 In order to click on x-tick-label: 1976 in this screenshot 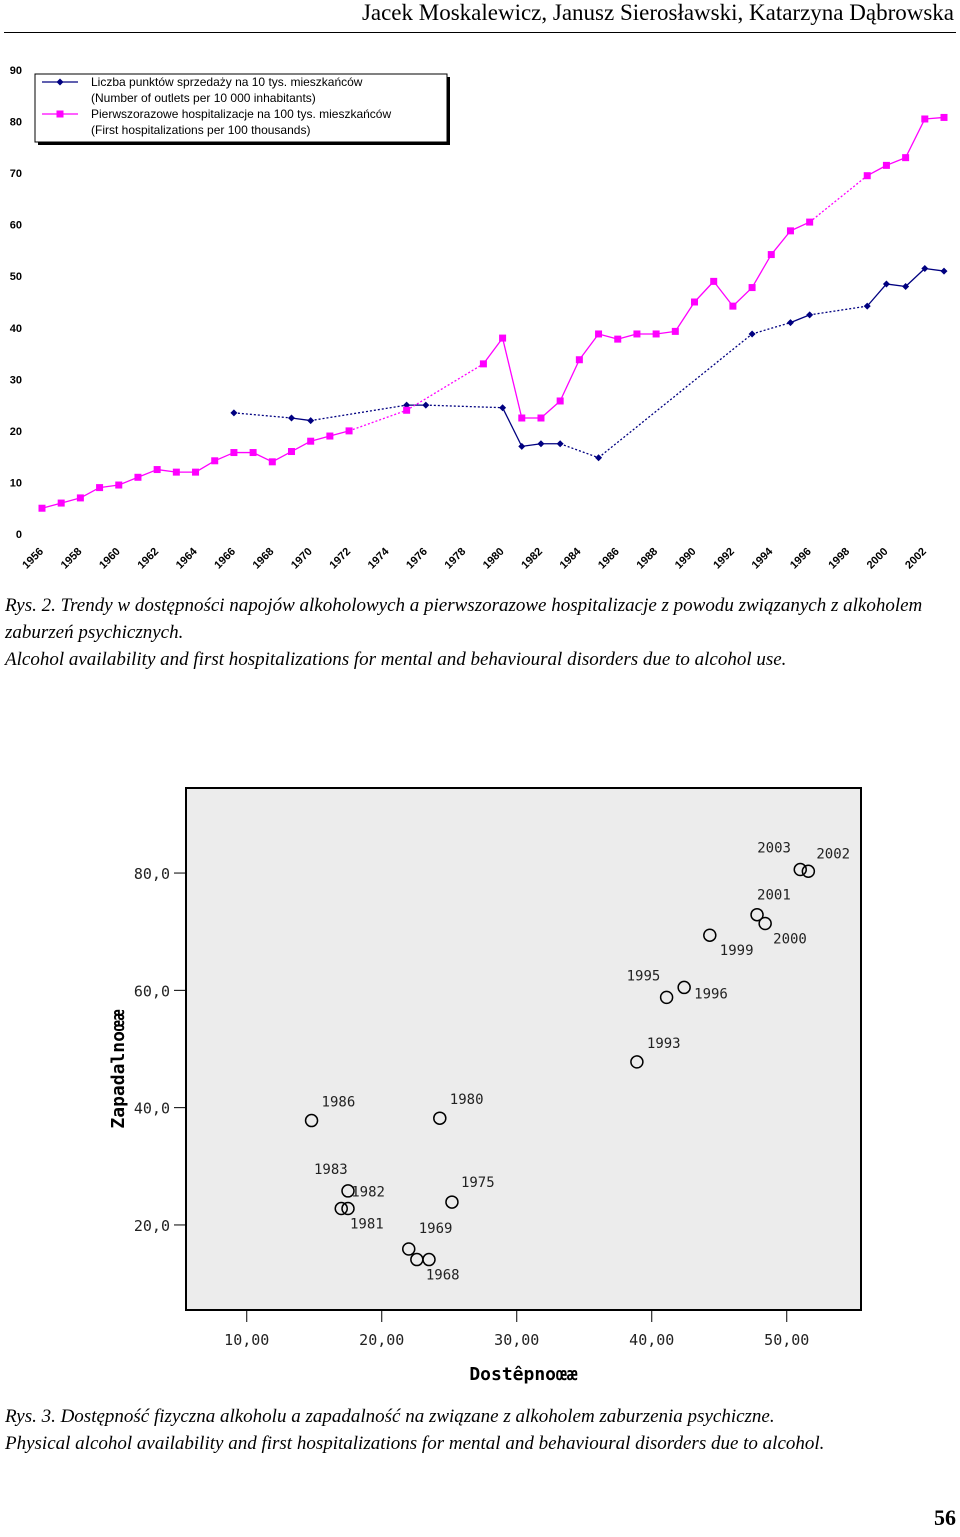, I will do `click(417, 559)`.